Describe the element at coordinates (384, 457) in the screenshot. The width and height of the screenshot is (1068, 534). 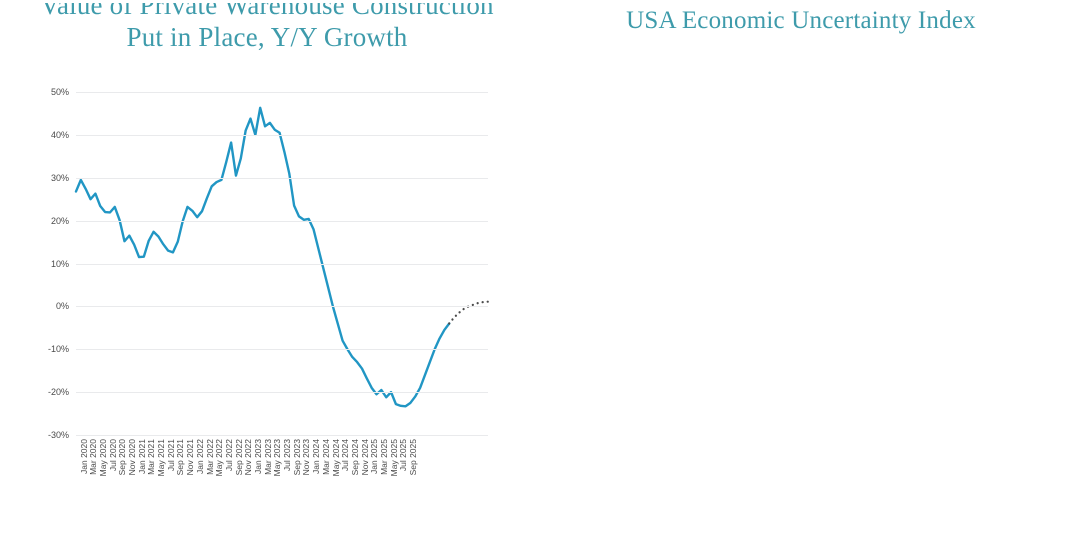
I see `x-axis-tick-label: Mar 2025` at that location.